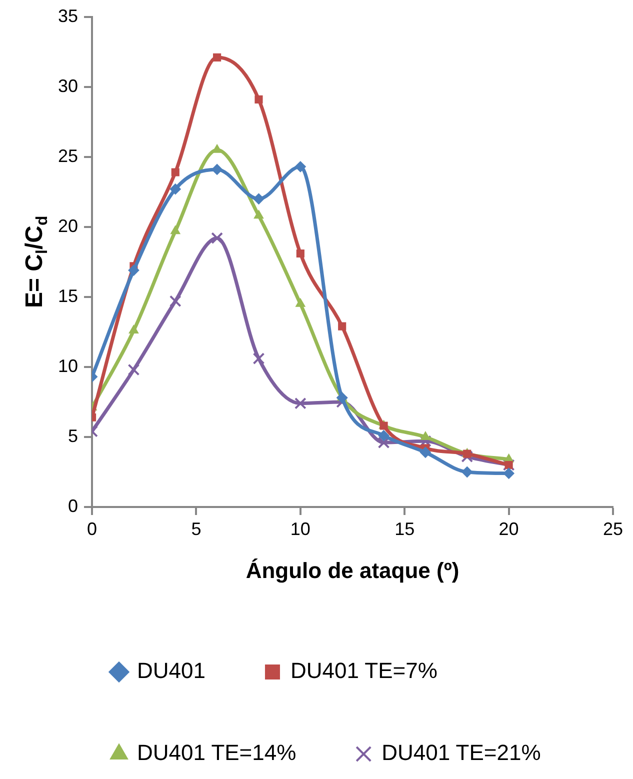 The image size is (633, 779). I want to click on legend-label: DU401 TE=14%, so click(216, 753).